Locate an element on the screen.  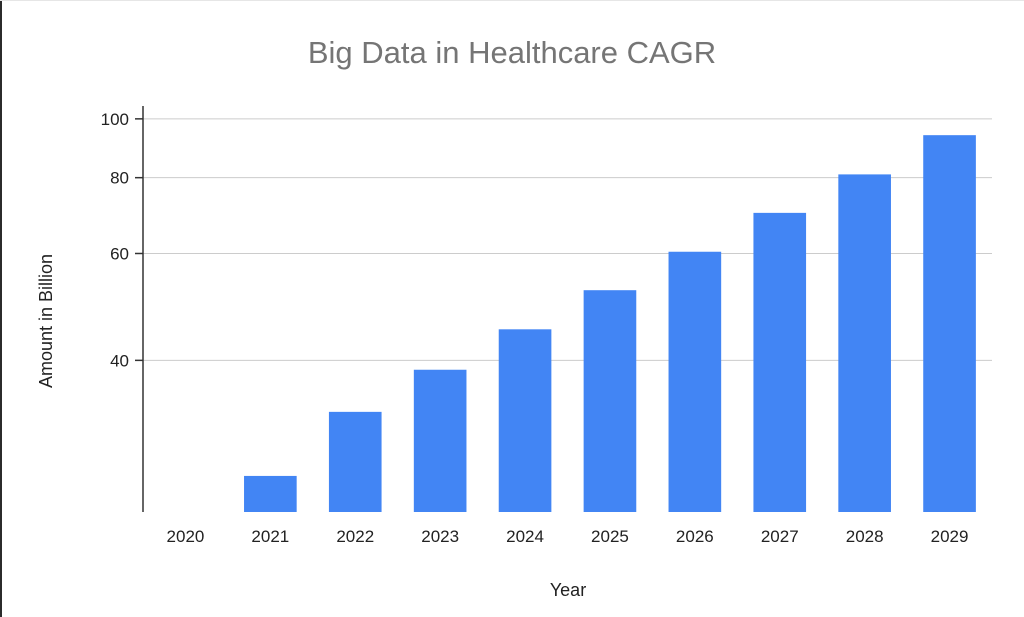
bar-2023 is located at coordinates (440, 440).